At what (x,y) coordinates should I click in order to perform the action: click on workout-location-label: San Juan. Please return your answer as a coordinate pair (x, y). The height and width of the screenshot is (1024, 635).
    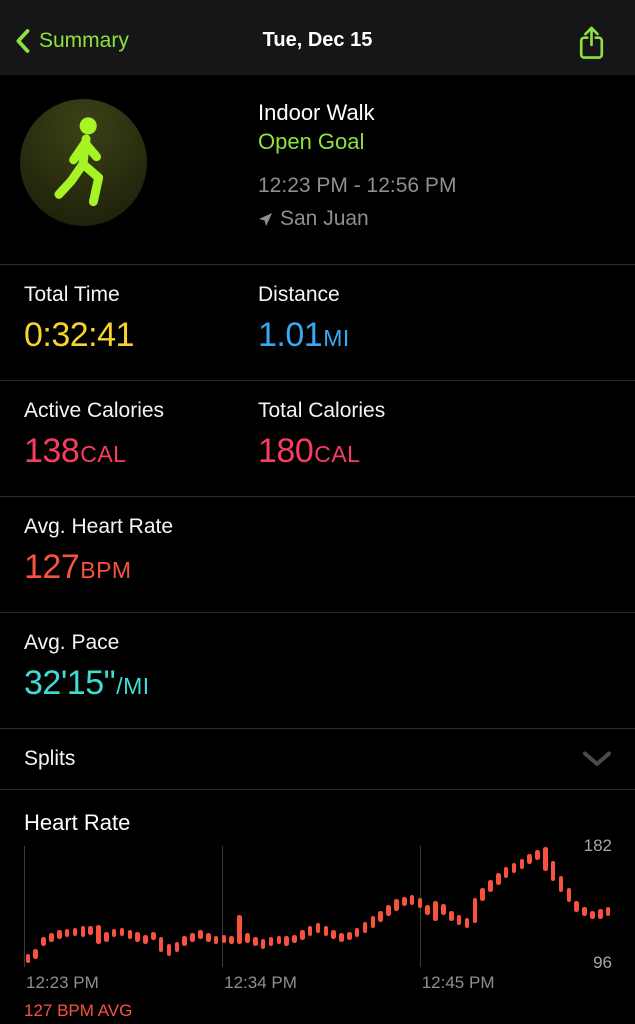
    Looking at the image, I should click on (324, 218).